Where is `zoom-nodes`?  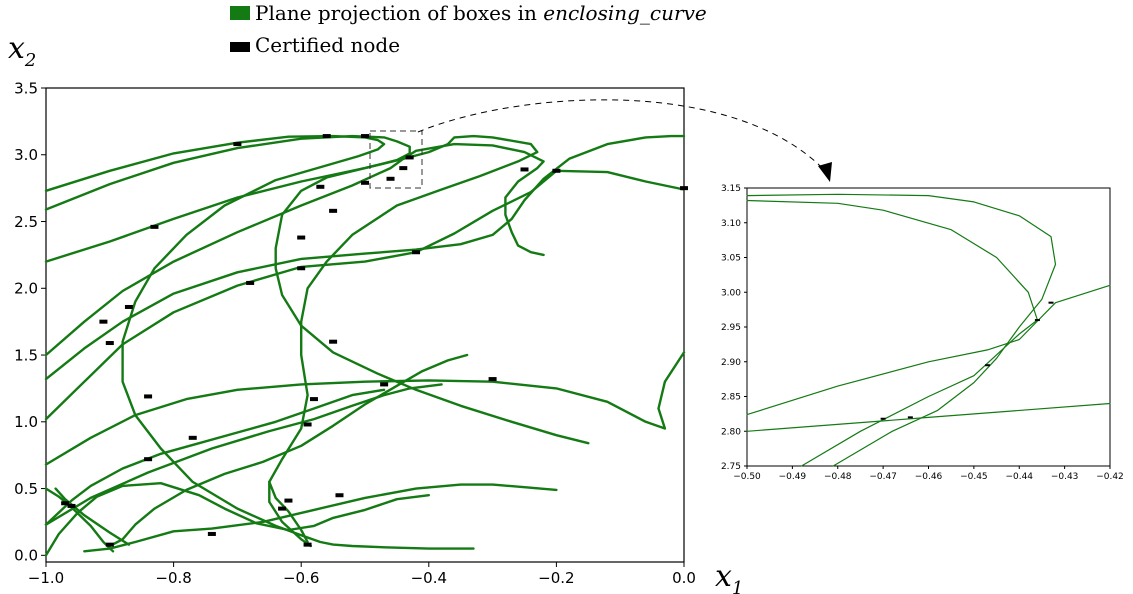 zoom-nodes is located at coordinates (967, 360).